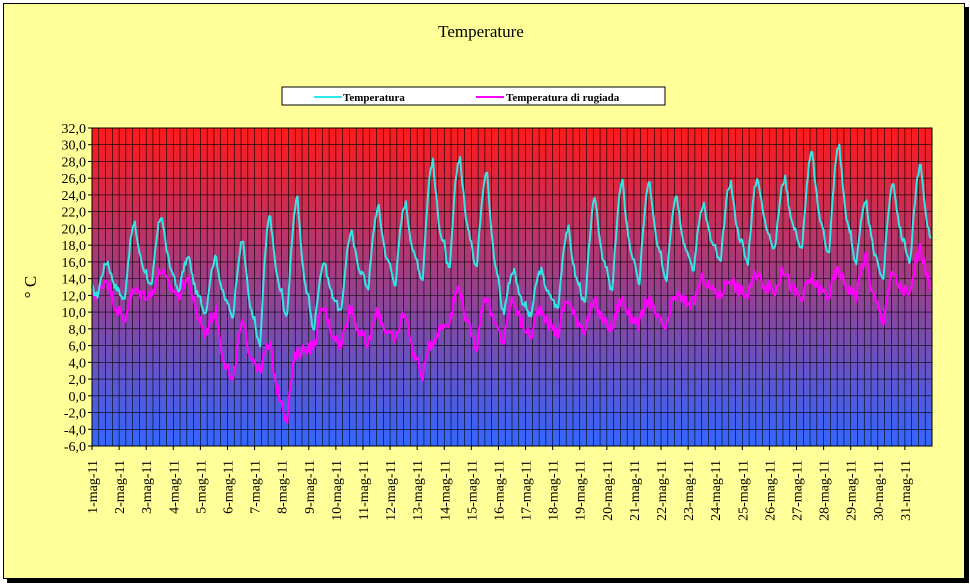 The height and width of the screenshot is (584, 970). What do you see at coordinates (78, 363) in the screenshot?
I see `y-tick-label: 4,0` at bounding box center [78, 363].